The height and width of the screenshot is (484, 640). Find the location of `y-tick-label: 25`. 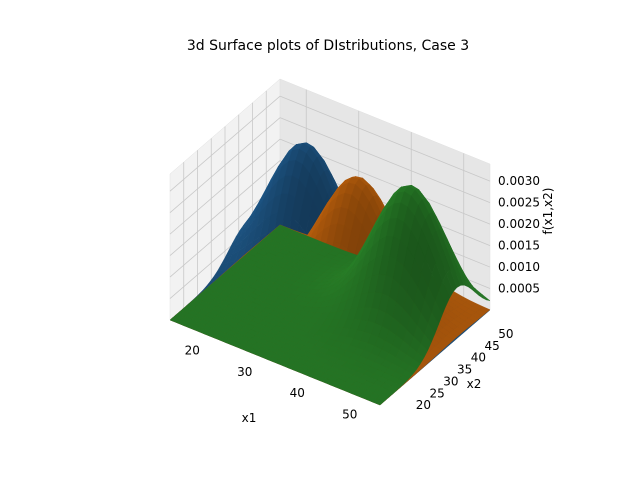

y-tick-label: 25 is located at coordinates (437, 393).